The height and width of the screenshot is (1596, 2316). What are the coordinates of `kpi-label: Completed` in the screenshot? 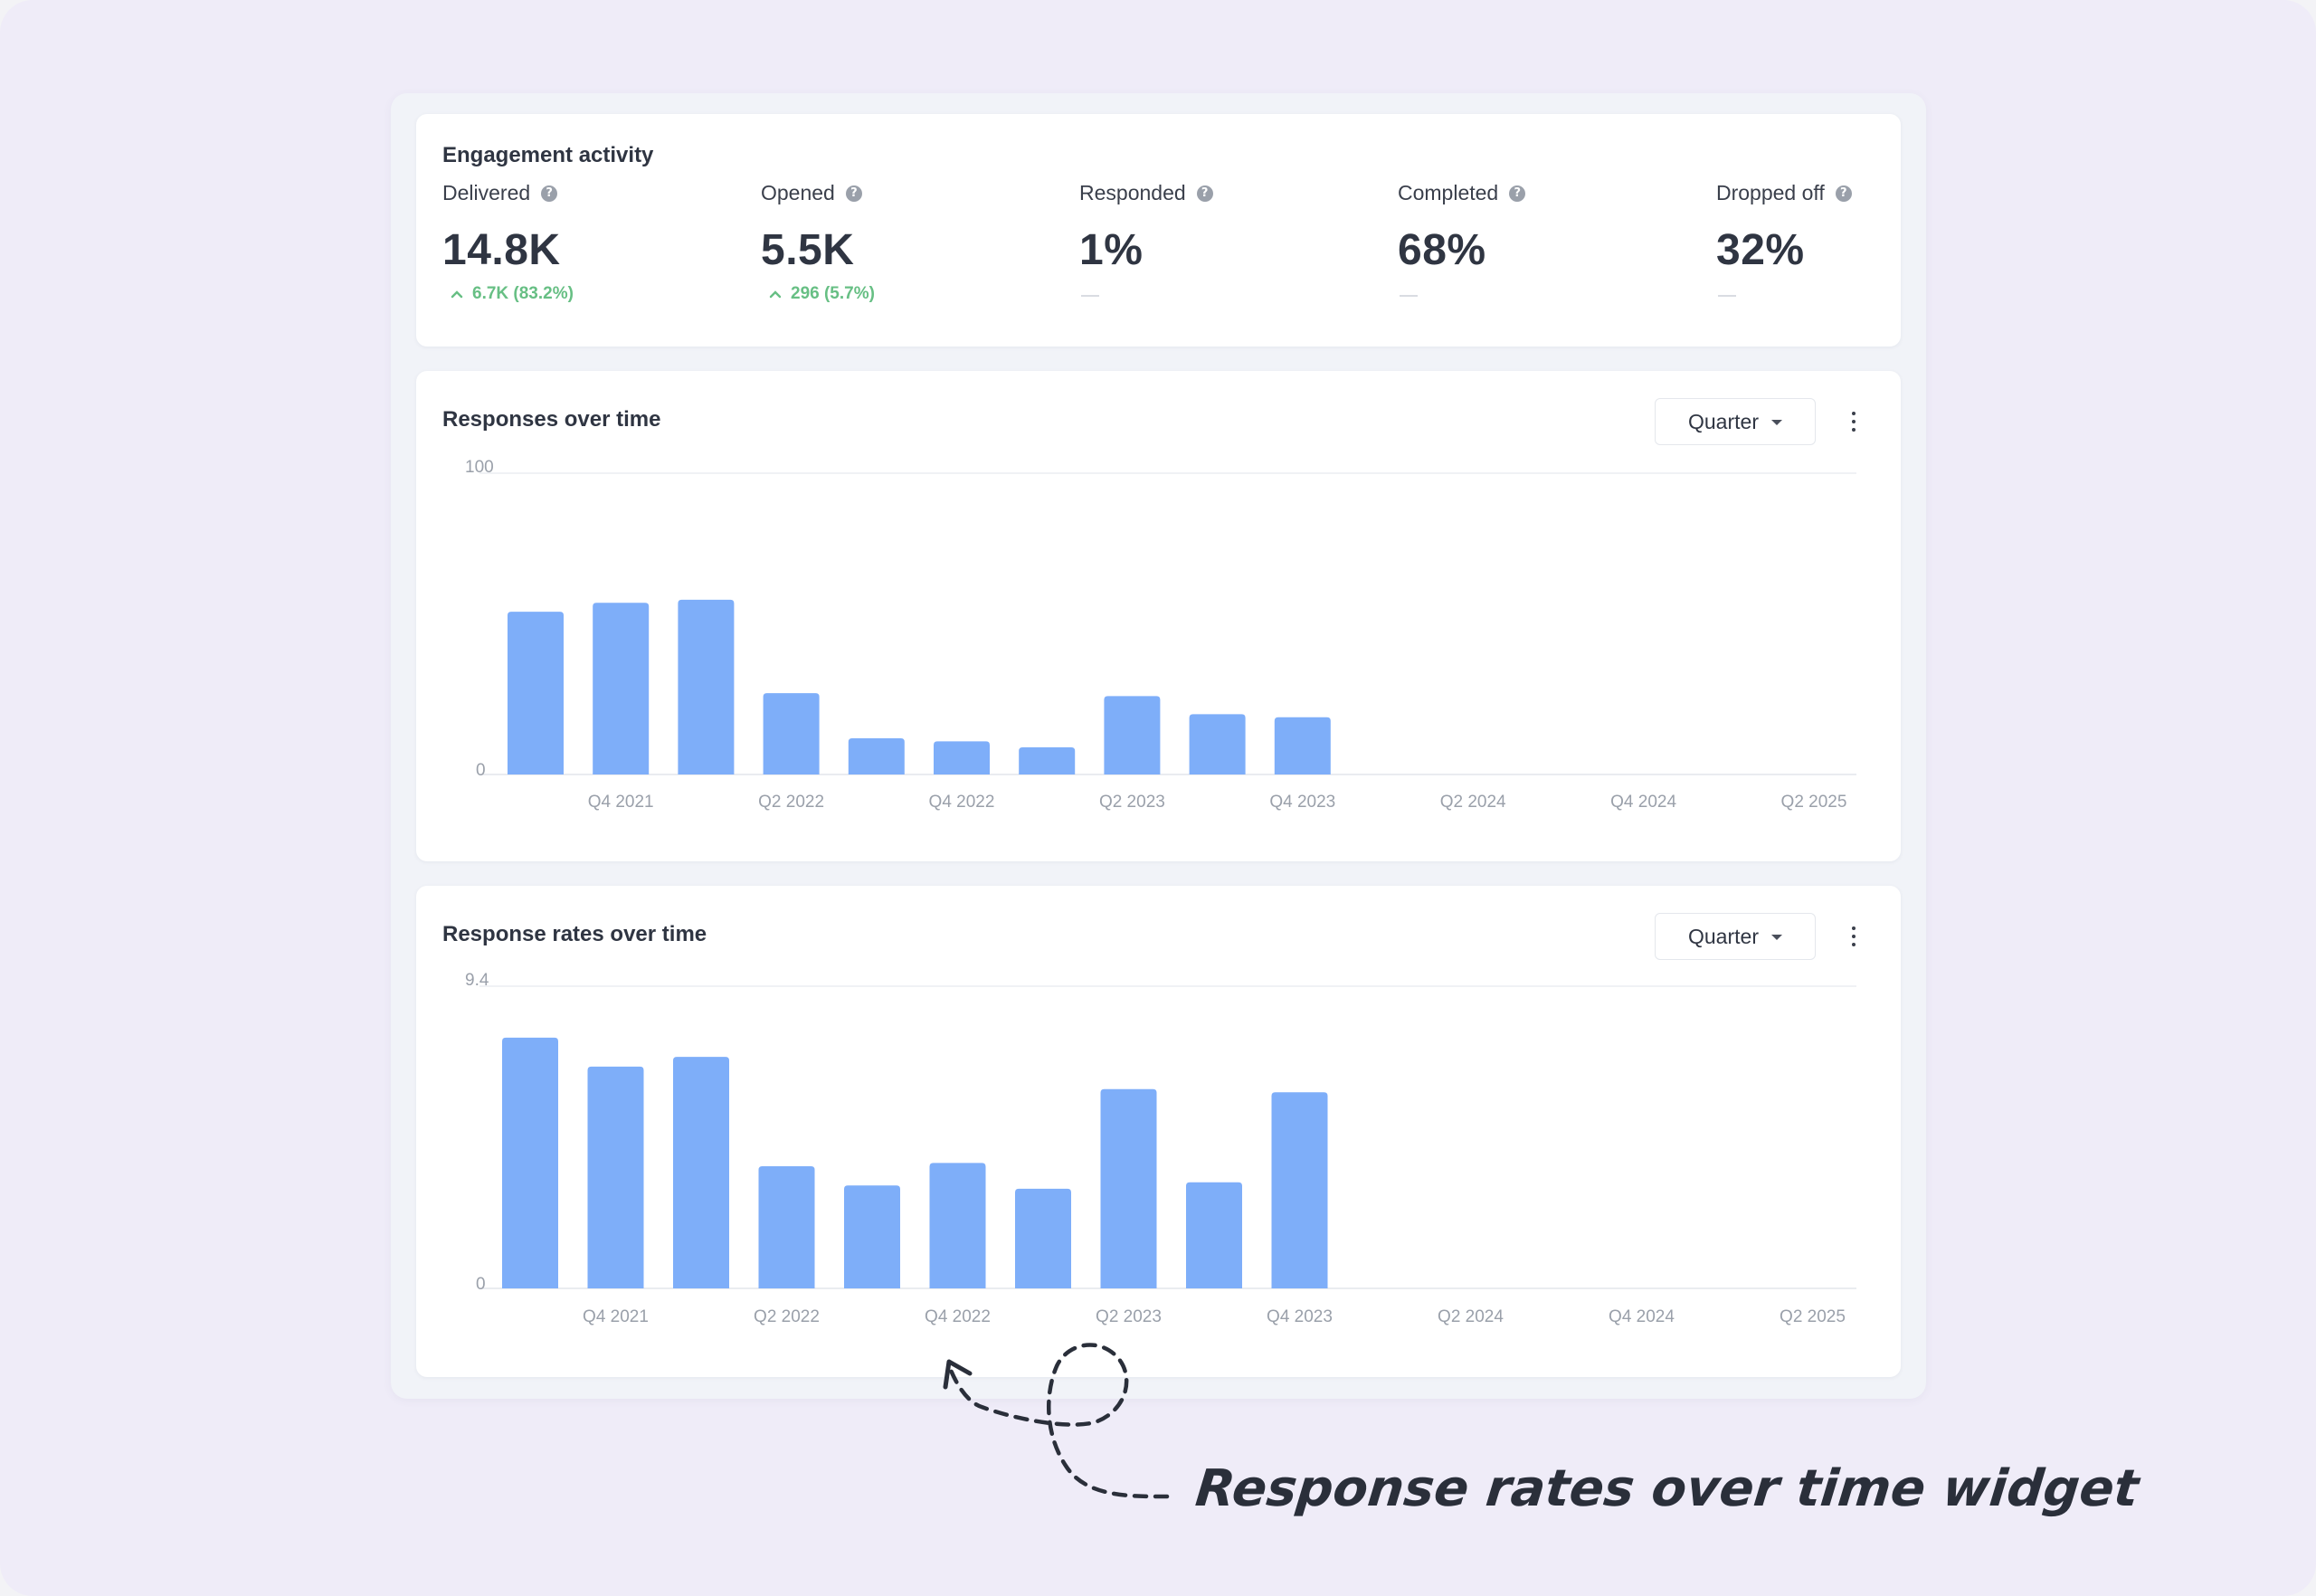 It's located at (1448, 192).